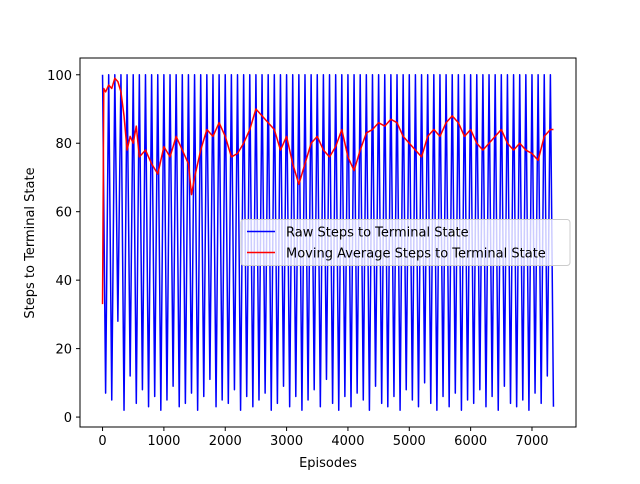 The width and height of the screenshot is (640, 484). What do you see at coordinates (102, 441) in the screenshot?
I see `x-tick-label: 0` at bounding box center [102, 441].